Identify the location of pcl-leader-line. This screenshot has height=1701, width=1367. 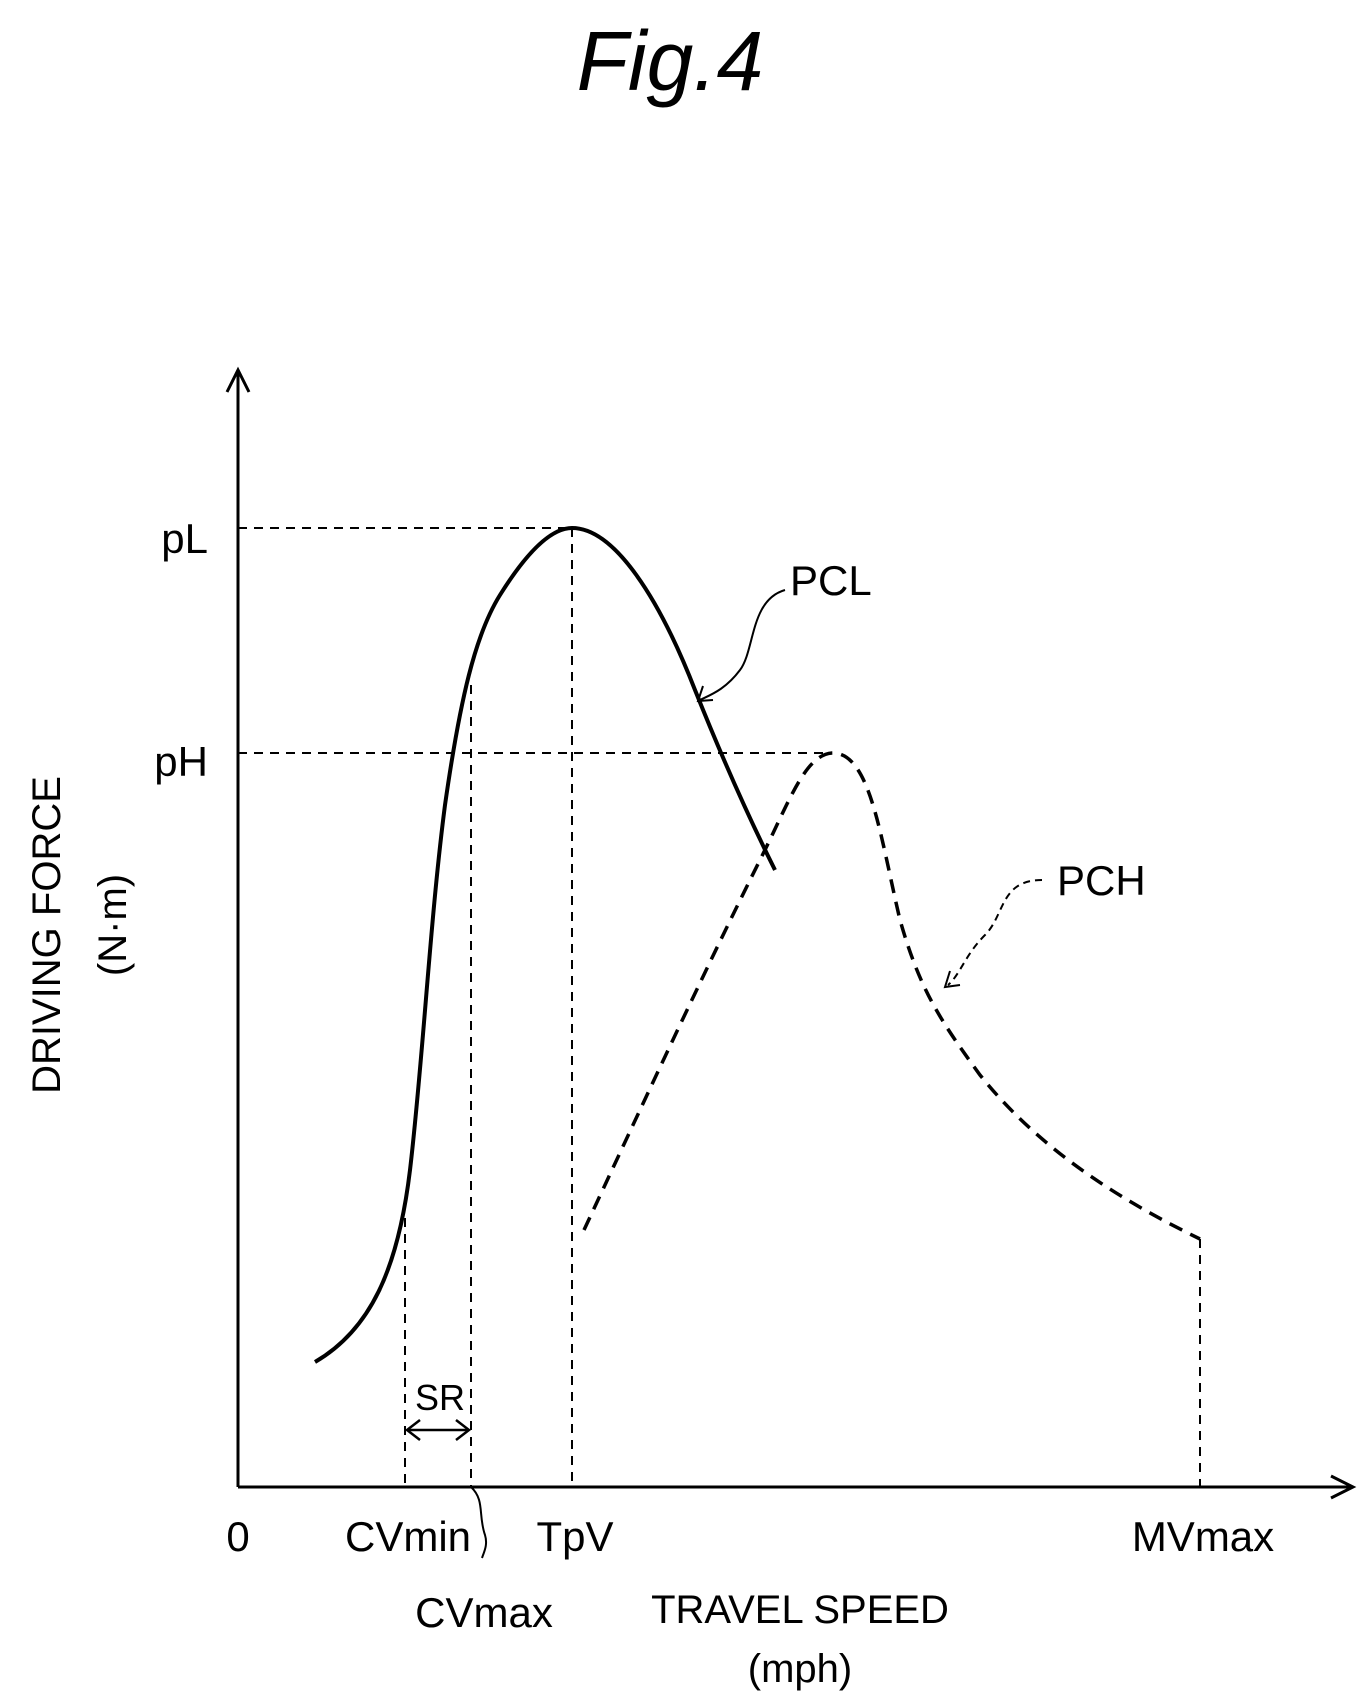
(742, 645).